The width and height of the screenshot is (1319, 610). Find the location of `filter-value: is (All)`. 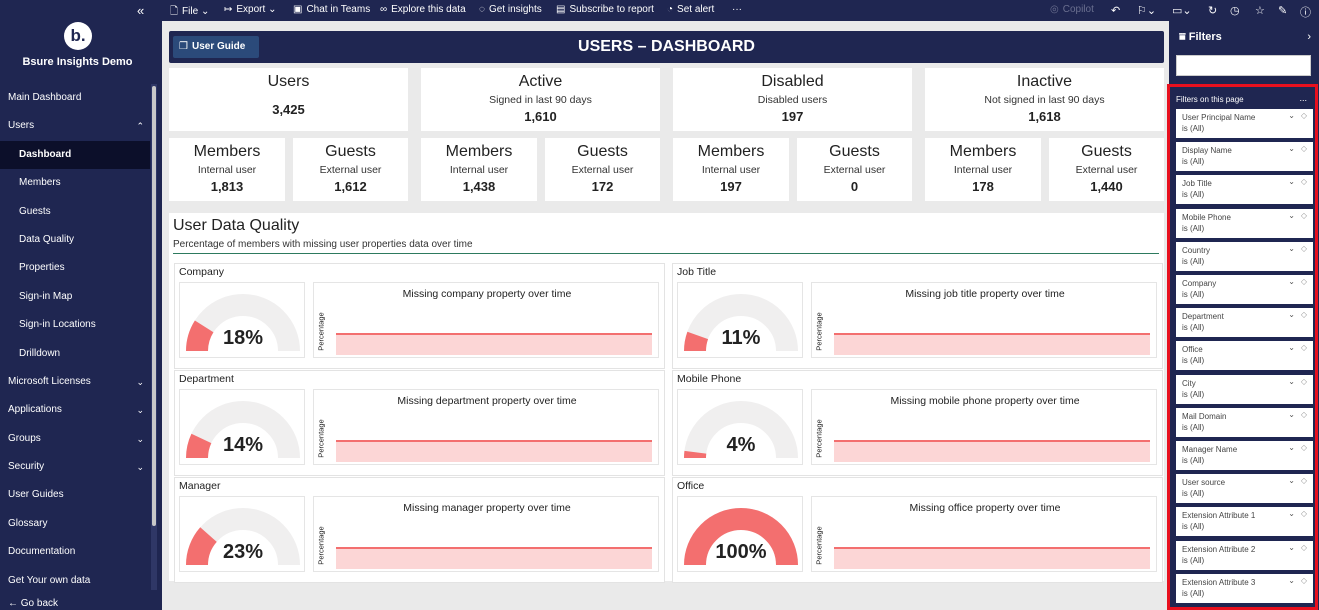

filter-value: is (All) is located at coordinates (1193, 394).